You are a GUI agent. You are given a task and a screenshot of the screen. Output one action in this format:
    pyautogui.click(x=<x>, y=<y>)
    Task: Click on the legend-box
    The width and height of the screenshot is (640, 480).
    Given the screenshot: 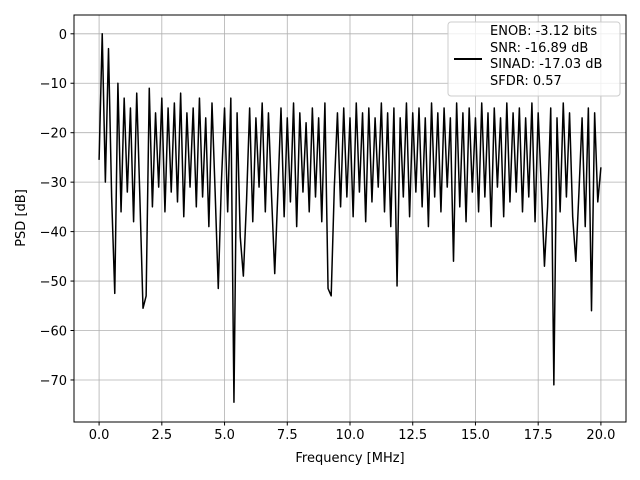 What is the action you would take?
    pyautogui.click(x=534, y=59)
    